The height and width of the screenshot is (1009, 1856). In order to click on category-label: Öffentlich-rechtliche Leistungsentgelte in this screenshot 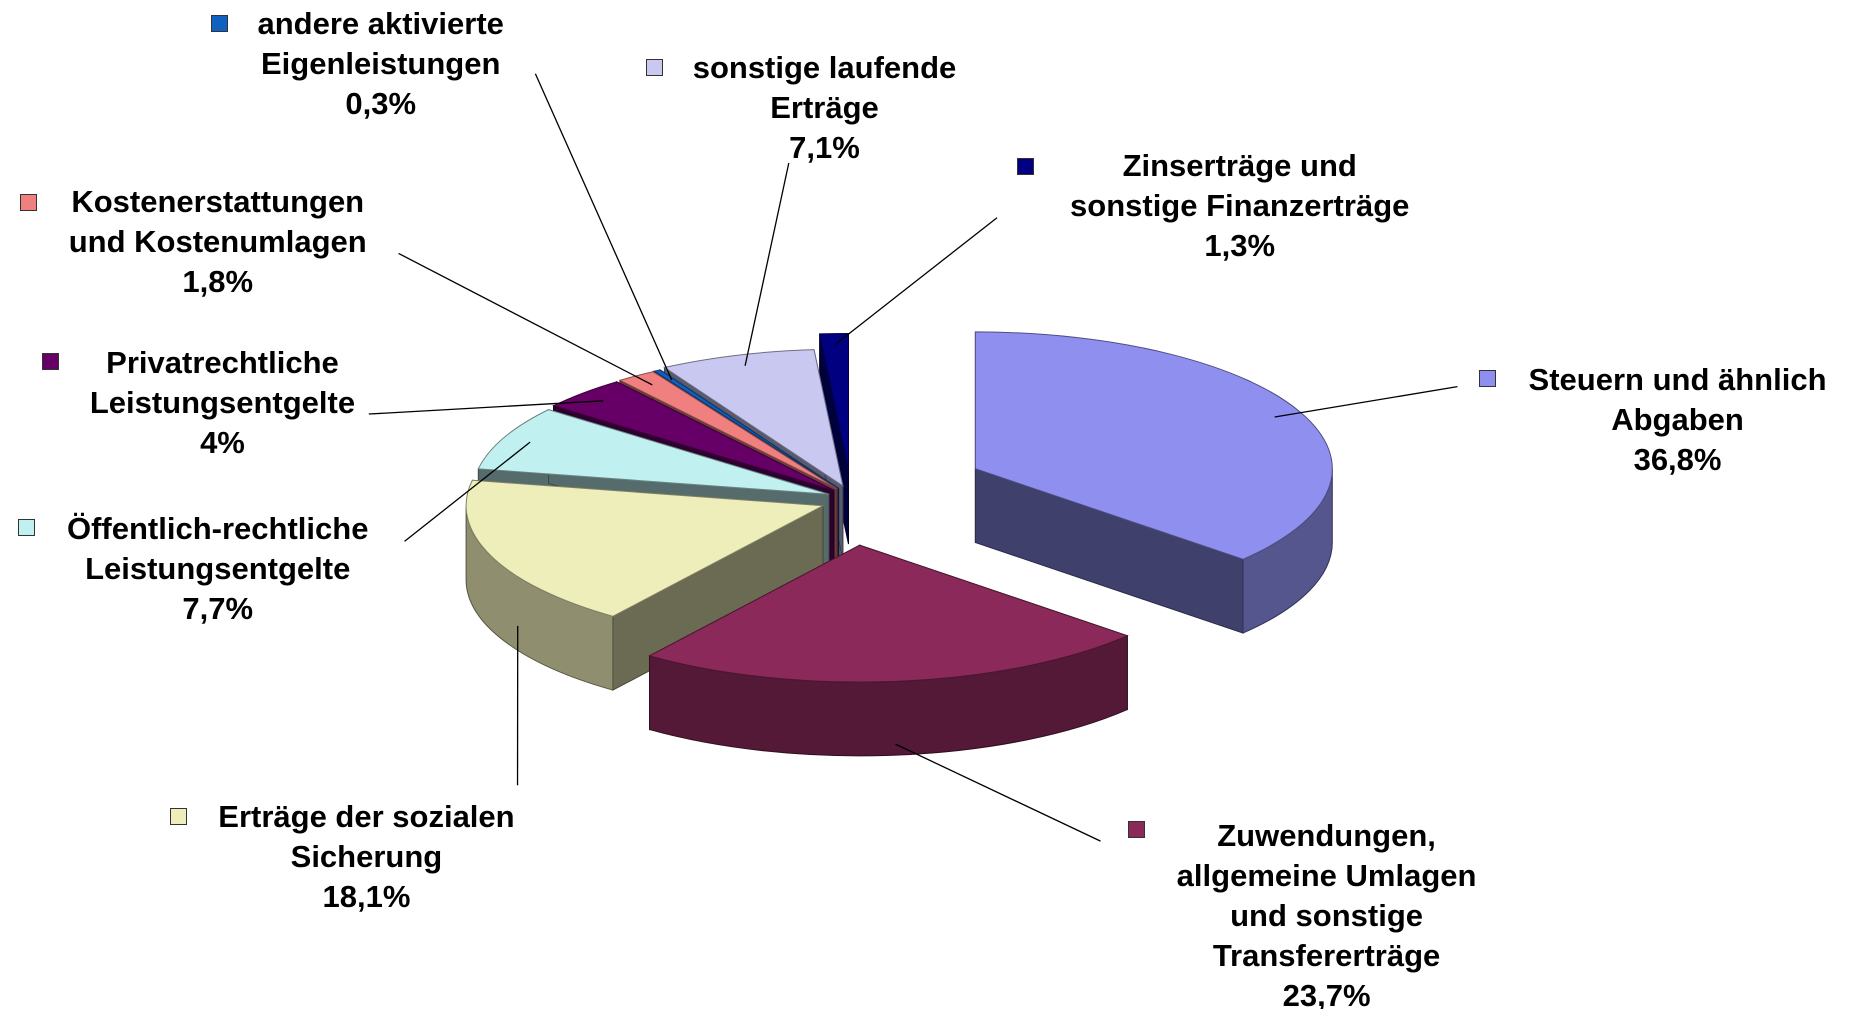, I will do `click(218, 549)`.